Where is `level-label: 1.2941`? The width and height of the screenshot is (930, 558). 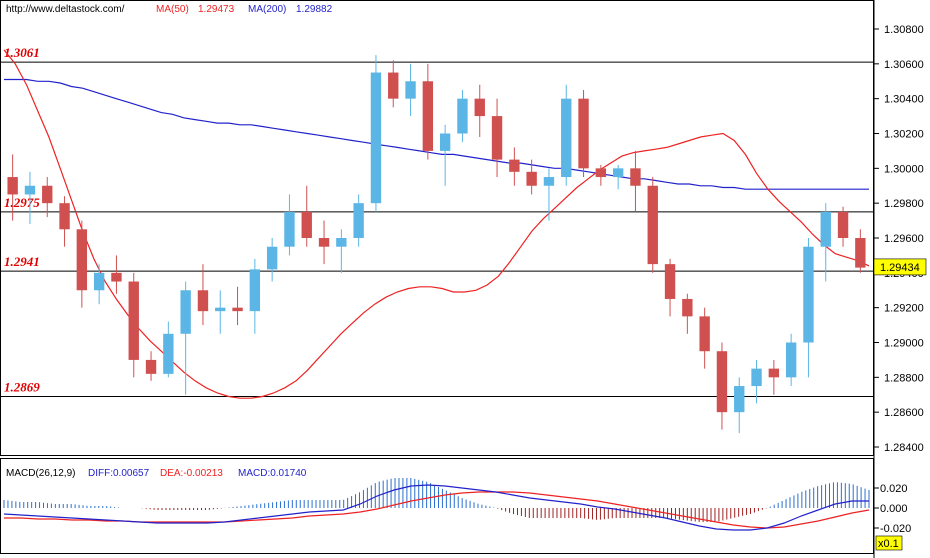
level-label: 1.2941 is located at coordinates (22, 261).